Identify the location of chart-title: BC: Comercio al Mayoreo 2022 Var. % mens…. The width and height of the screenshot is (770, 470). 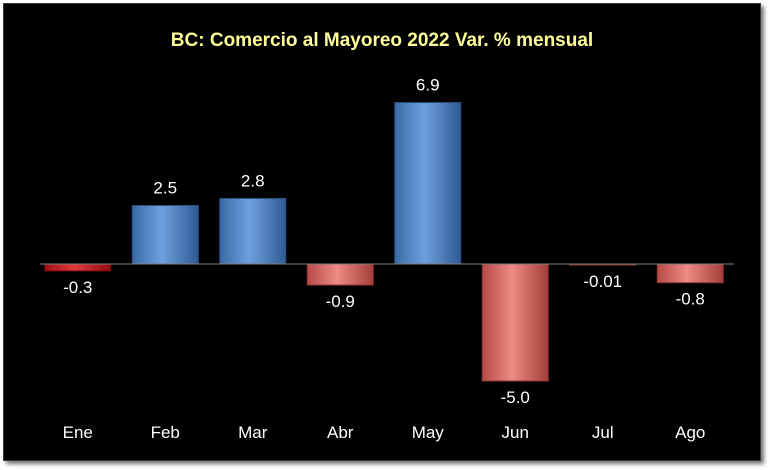
(382, 40).